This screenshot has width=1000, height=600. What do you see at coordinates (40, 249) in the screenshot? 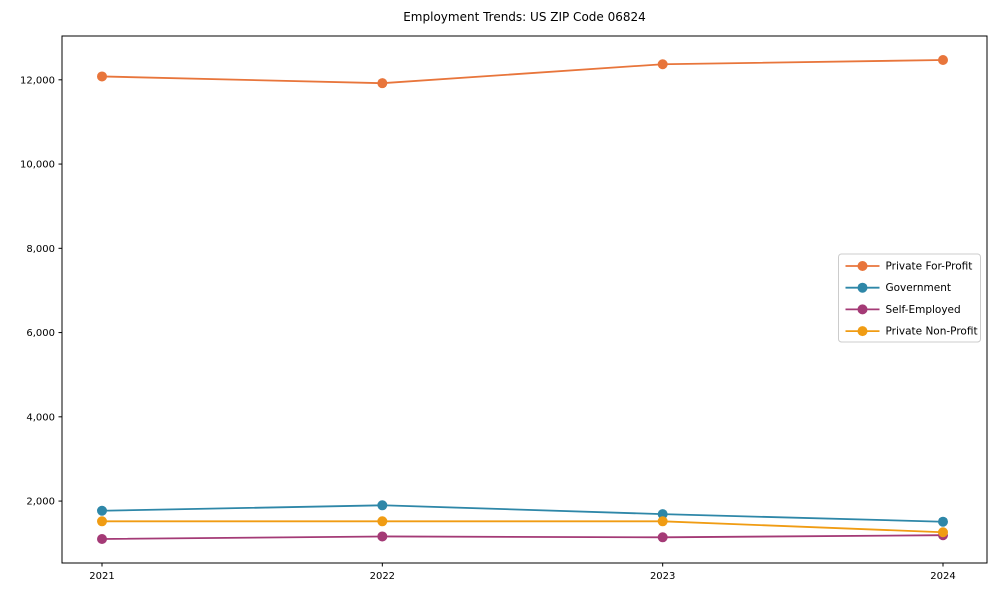
I see `y-tick-label: 8,000` at bounding box center [40, 249].